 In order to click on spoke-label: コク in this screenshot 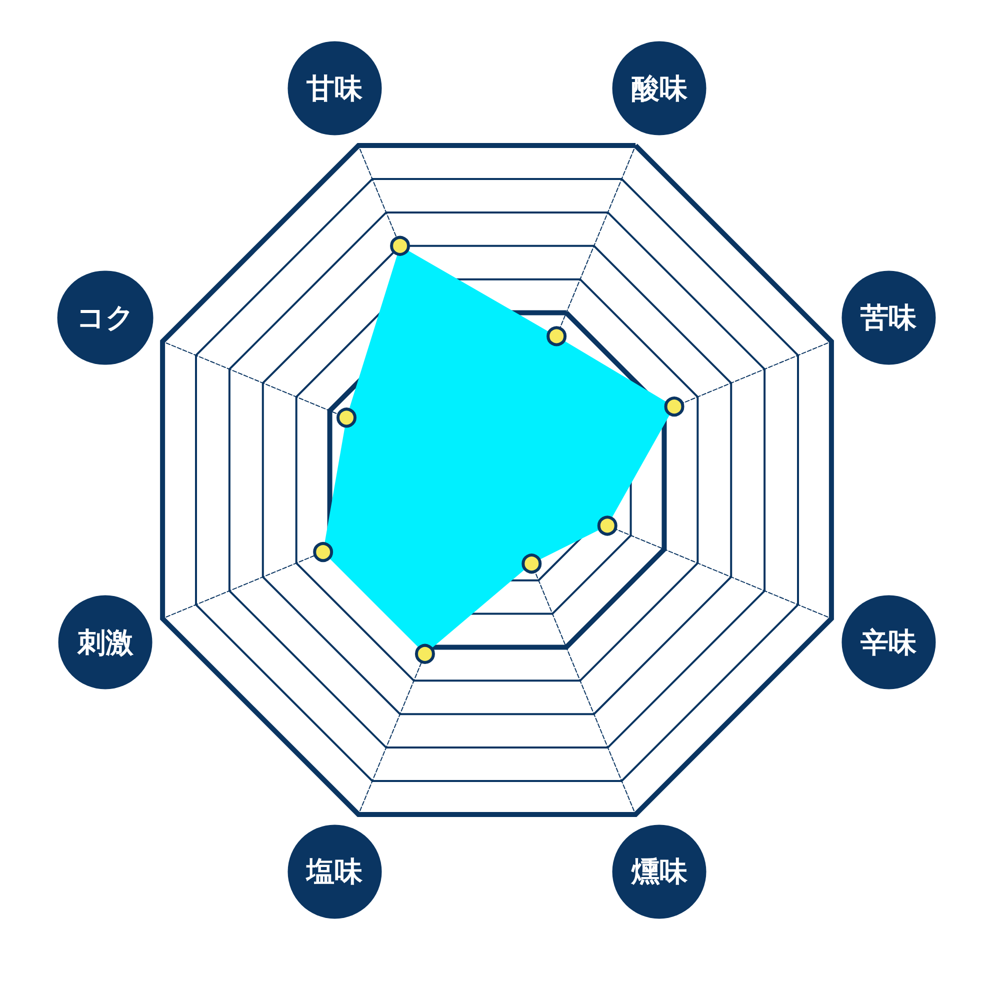, I will do `click(105, 317)`.